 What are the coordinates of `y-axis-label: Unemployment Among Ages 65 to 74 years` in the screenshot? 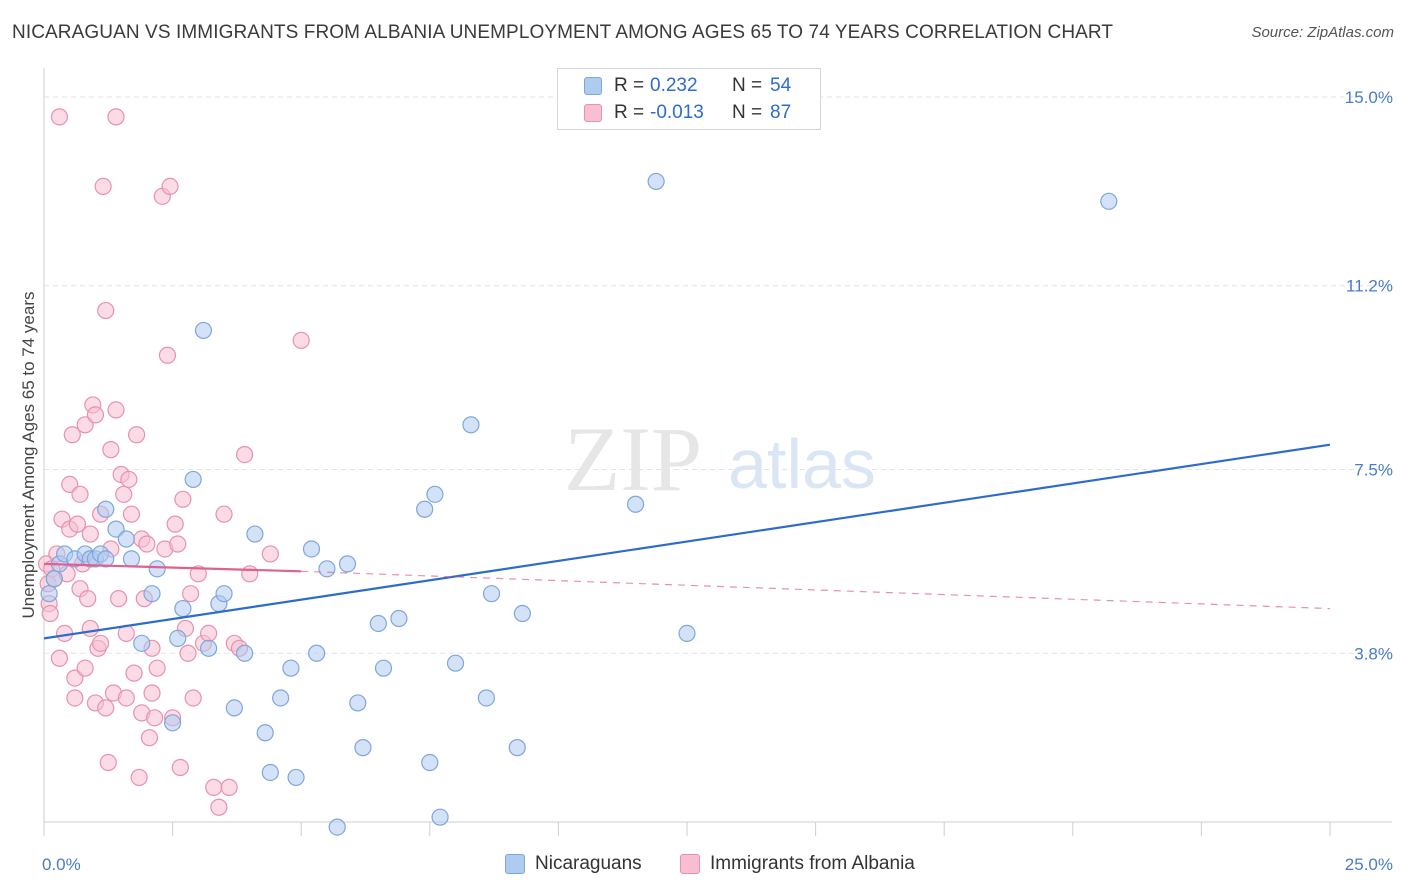 It's located at (28, 455).